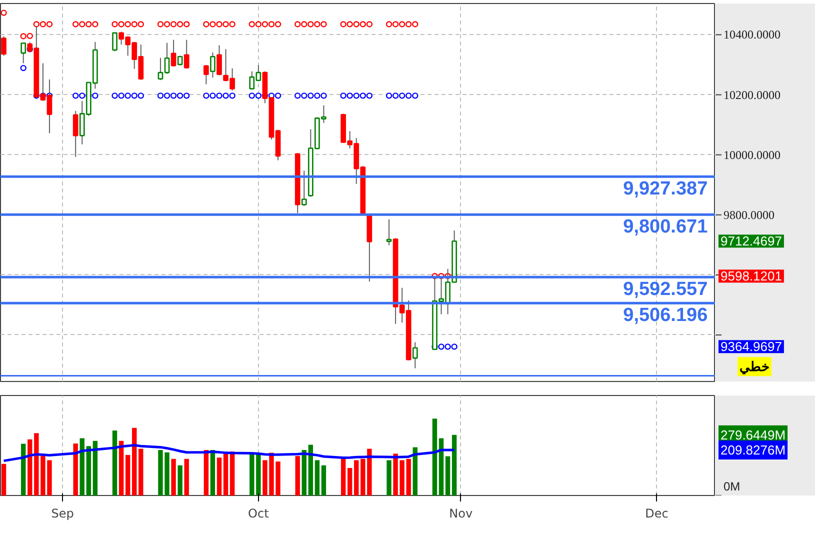 This screenshot has height=533, width=821. I want to click on text: خطي, so click(755, 367).